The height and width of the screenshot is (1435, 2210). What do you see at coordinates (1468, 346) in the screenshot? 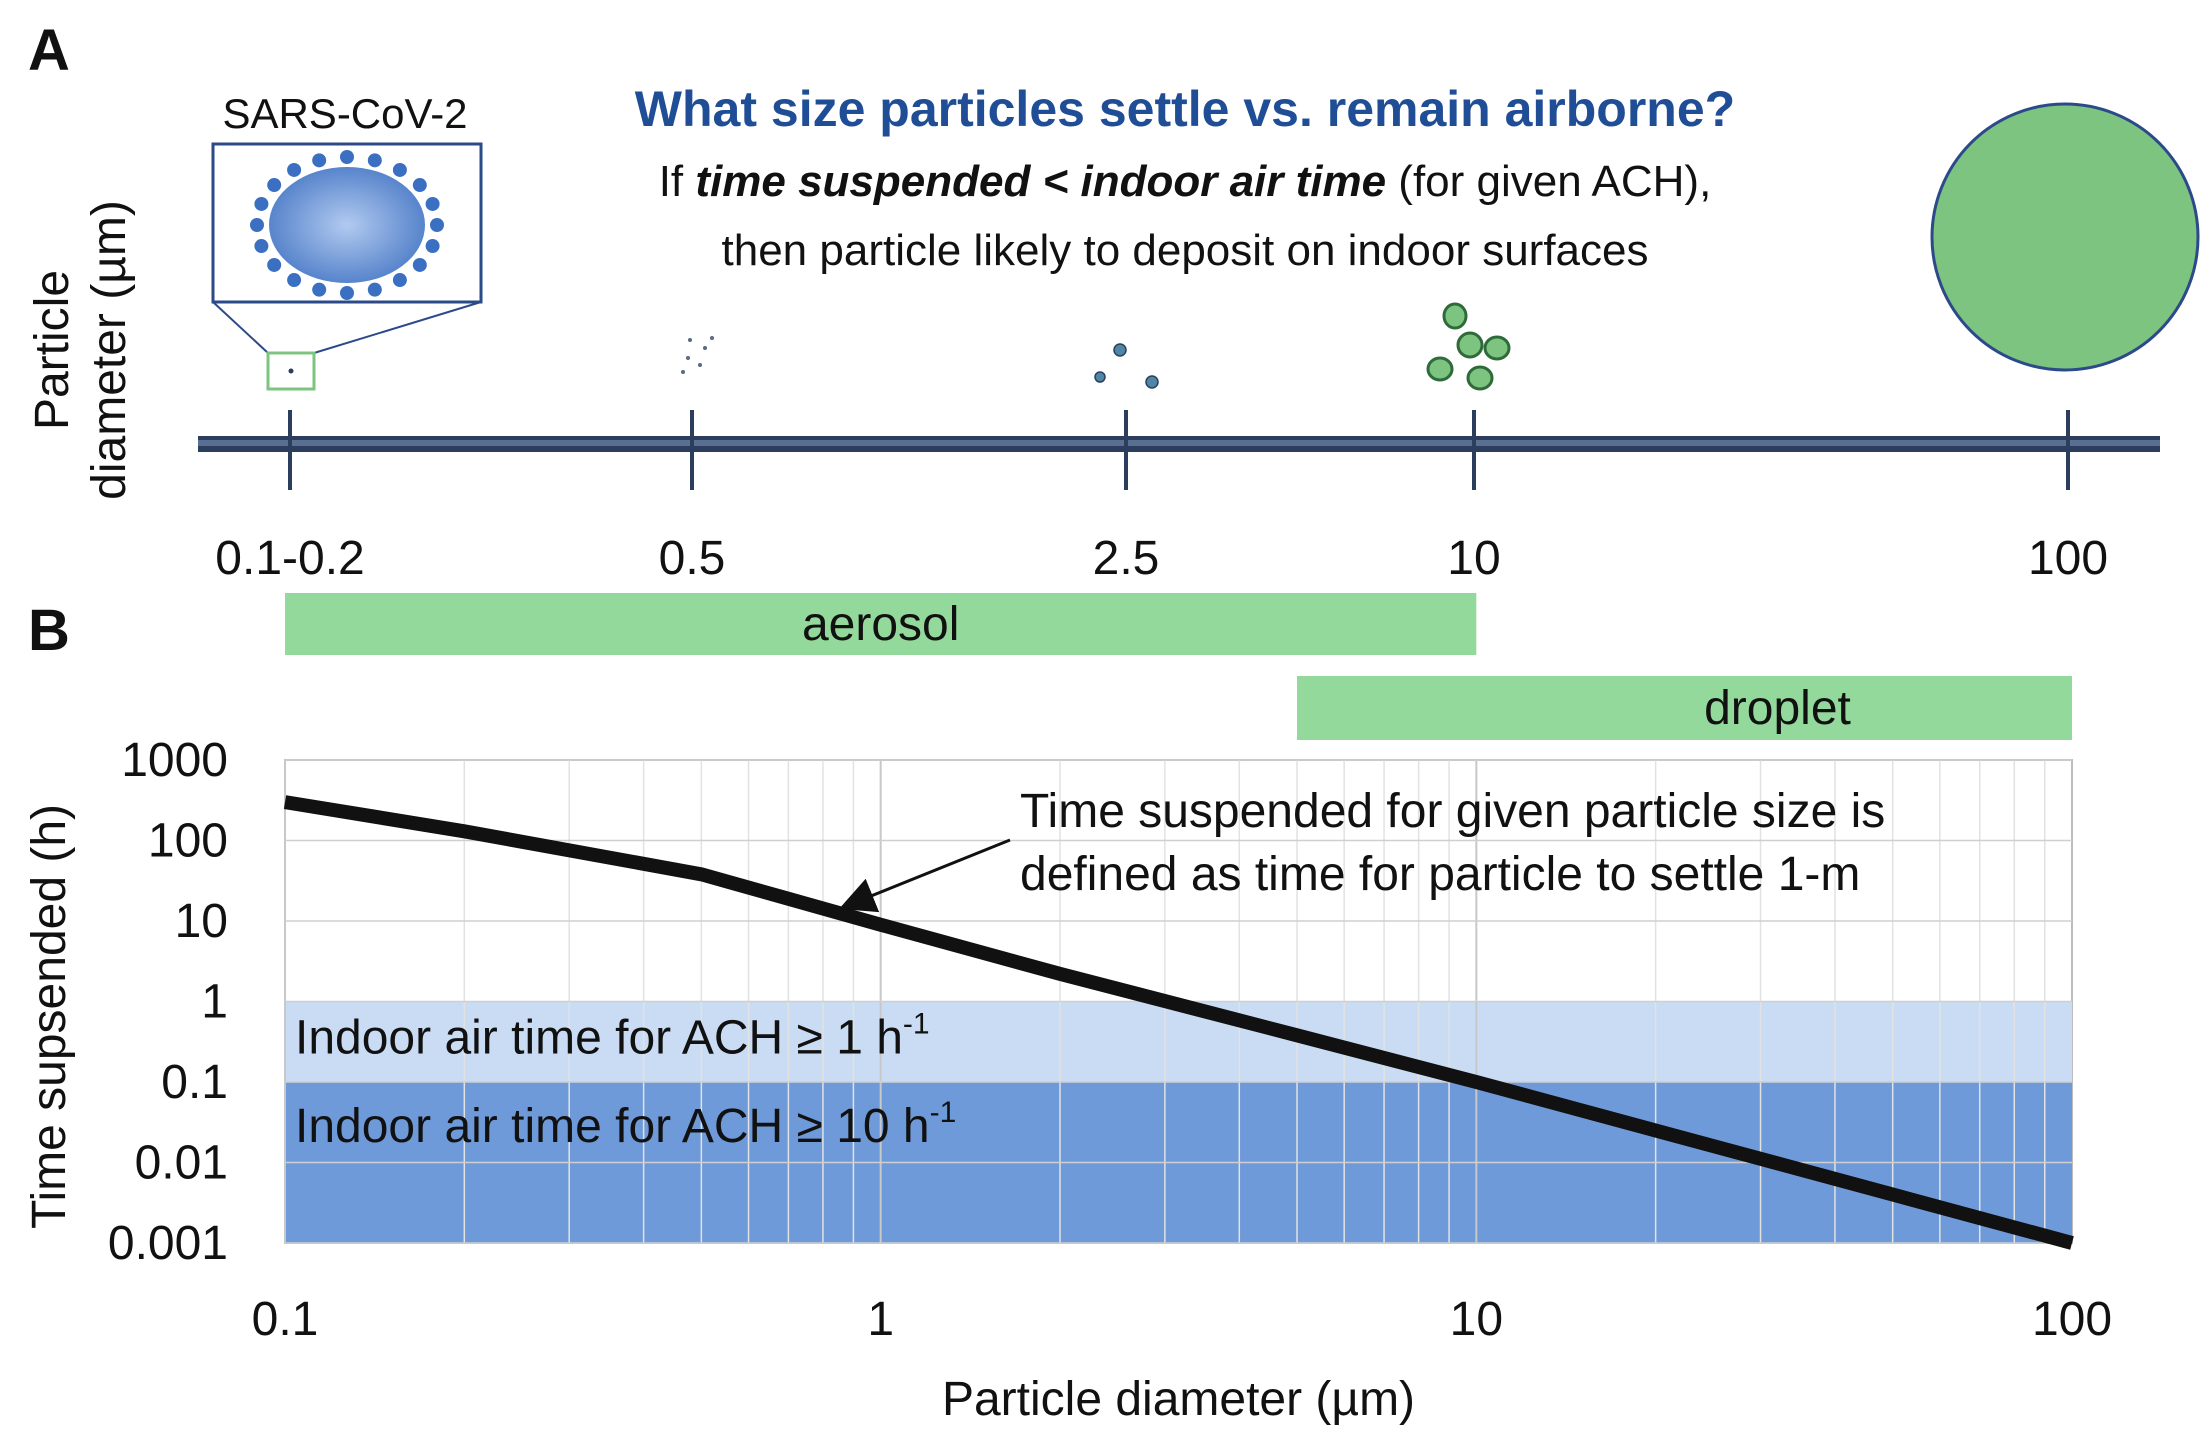
I see `particle-10-um-icon` at bounding box center [1468, 346].